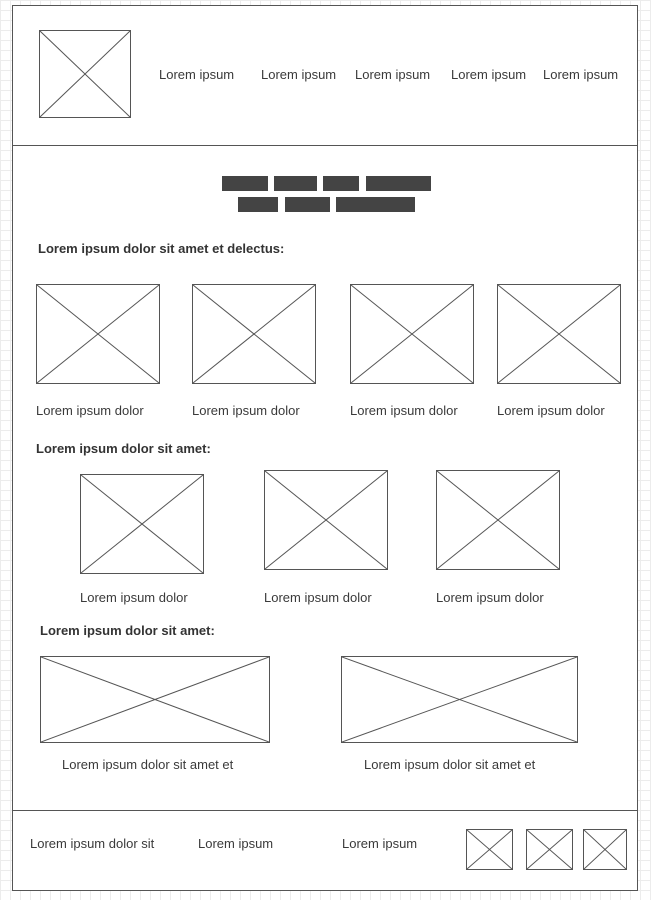  Describe the element at coordinates (236, 843) in the screenshot. I see `footer-link-2: Lorem ipsum` at that location.